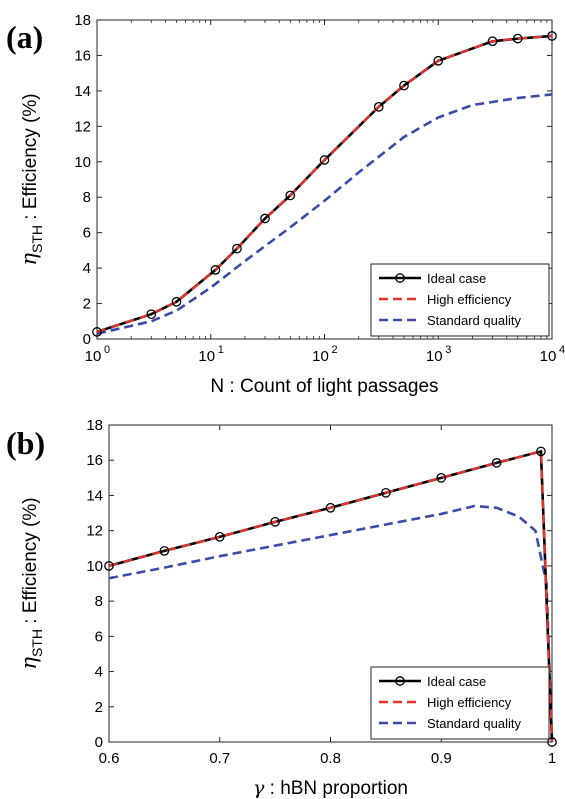 The height and width of the screenshot is (799, 565). Describe the element at coordinates (221, 350) in the screenshot. I see `x-tick-exponent: 1` at that location.